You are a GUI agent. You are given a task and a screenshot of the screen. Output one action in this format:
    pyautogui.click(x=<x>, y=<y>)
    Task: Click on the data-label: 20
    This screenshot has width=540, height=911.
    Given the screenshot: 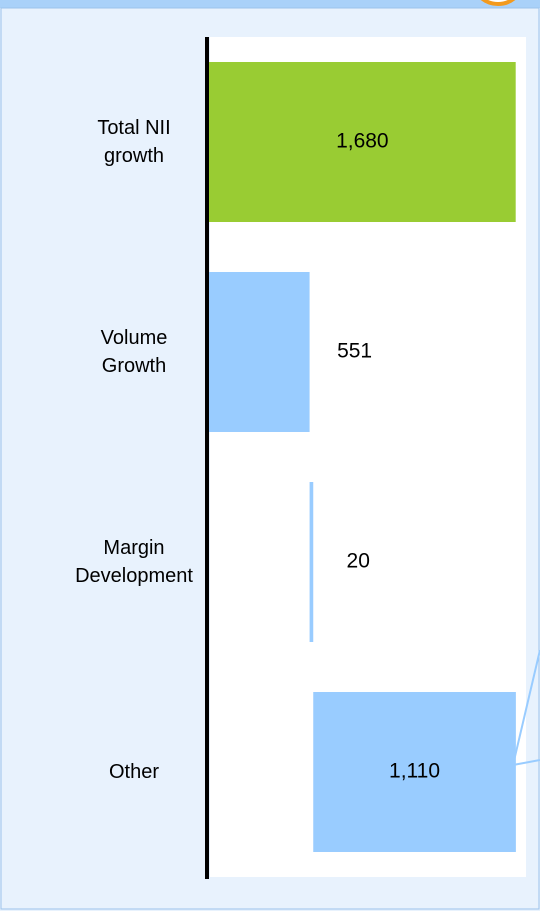 What is the action you would take?
    pyautogui.click(x=358, y=561)
    